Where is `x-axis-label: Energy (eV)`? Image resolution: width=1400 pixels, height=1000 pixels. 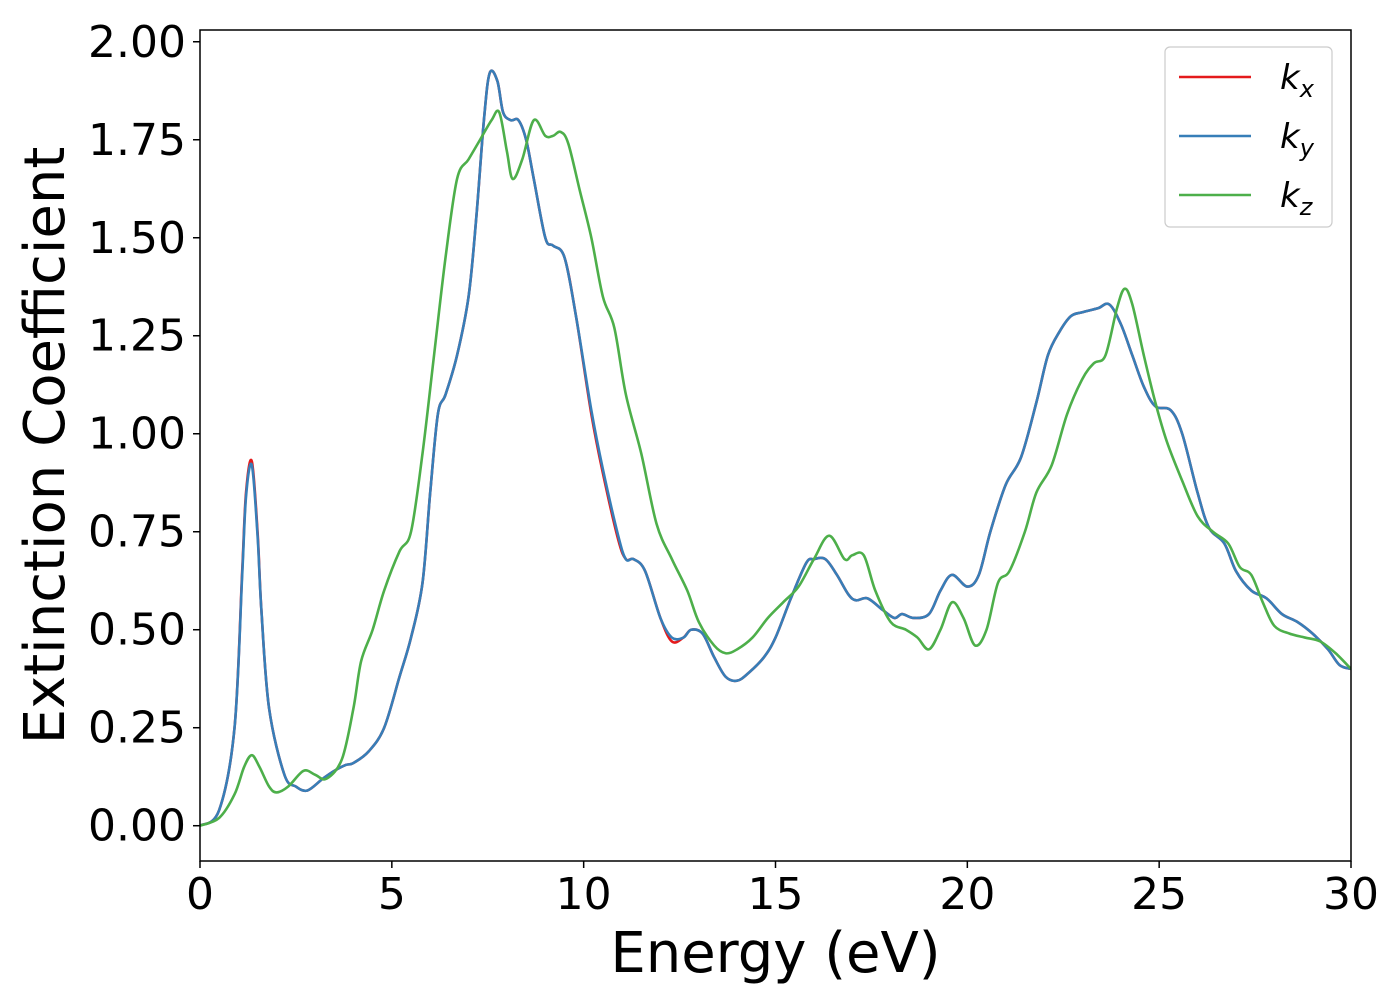 x-axis-label: Energy (eV) is located at coordinates (775, 953).